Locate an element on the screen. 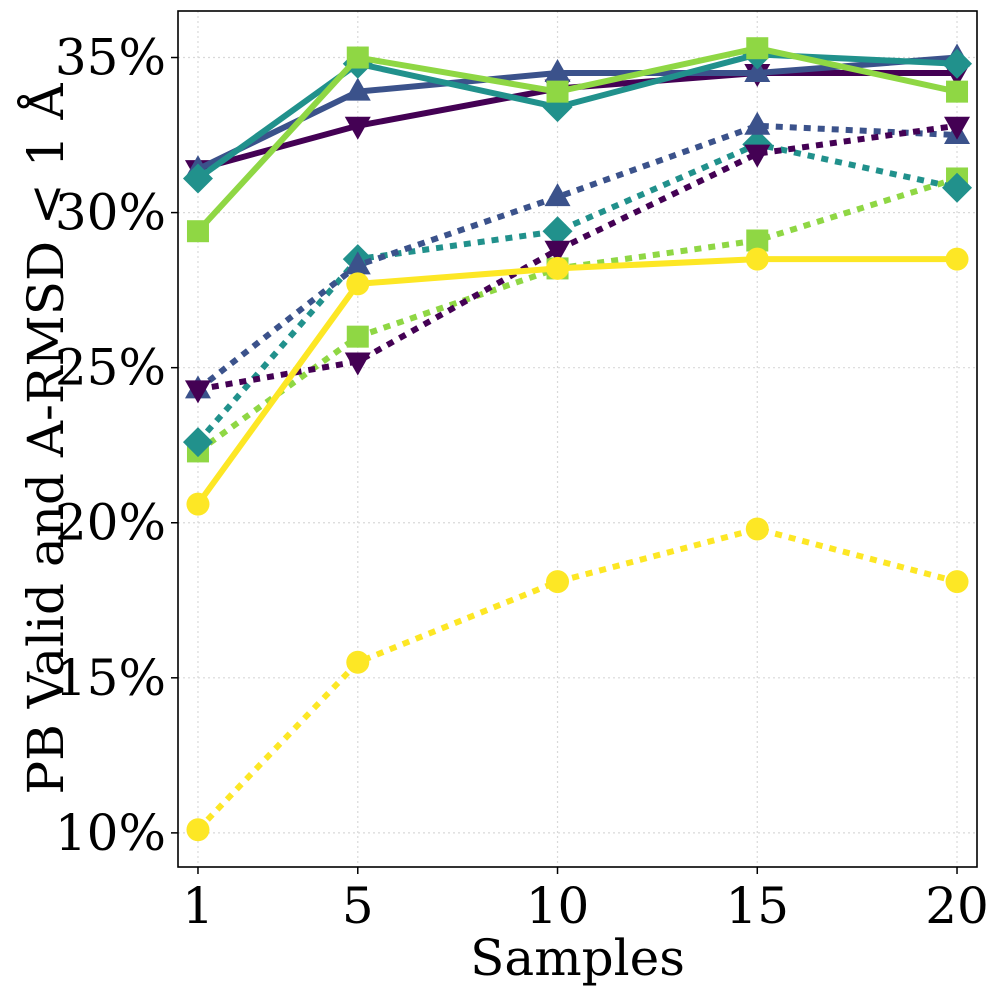 Image resolution: width=996 pixels, height=995 pixels. y-tick-label: 25% is located at coordinates (110, 368).